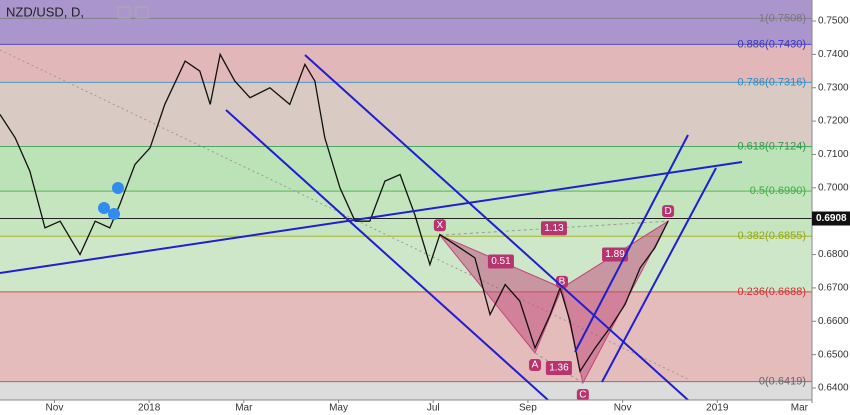  Describe the element at coordinates (772, 236) in the screenshot. I see `fib-label: 0.382(0.6855)` at that location.